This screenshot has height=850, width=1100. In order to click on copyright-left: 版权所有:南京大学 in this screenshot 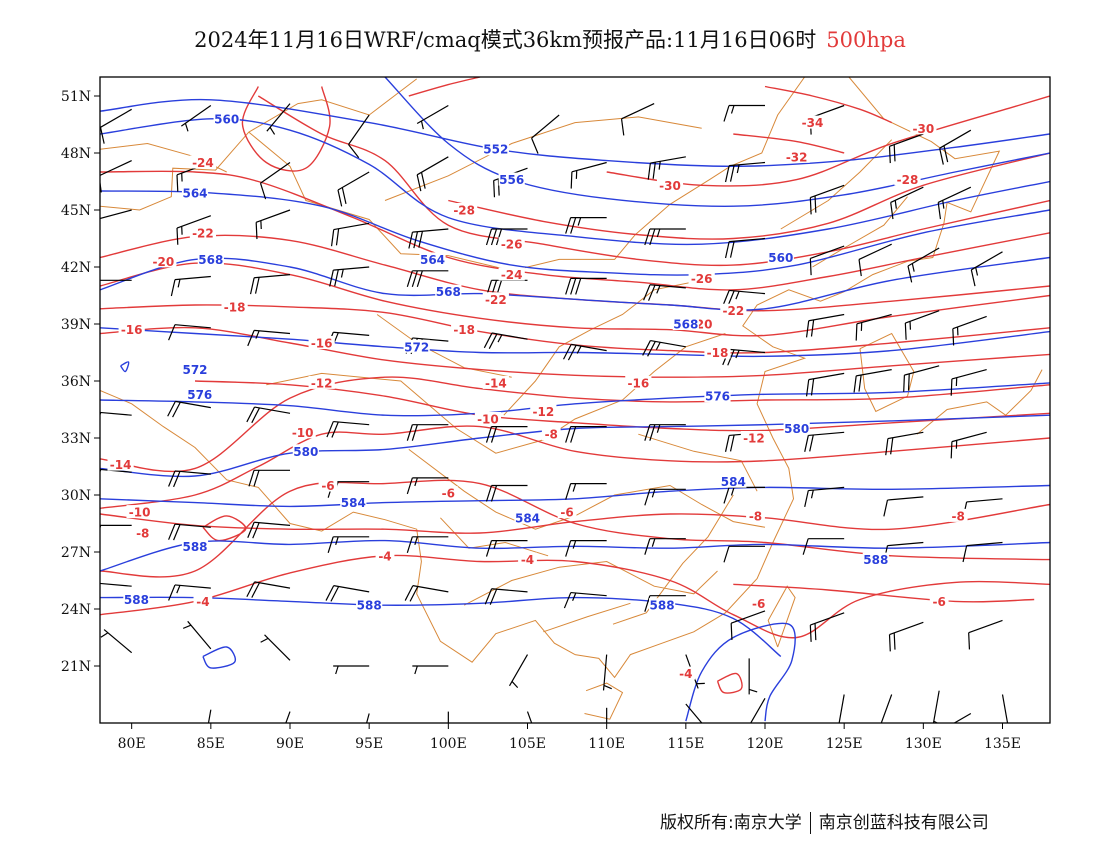, I will do `click(731, 823)`.